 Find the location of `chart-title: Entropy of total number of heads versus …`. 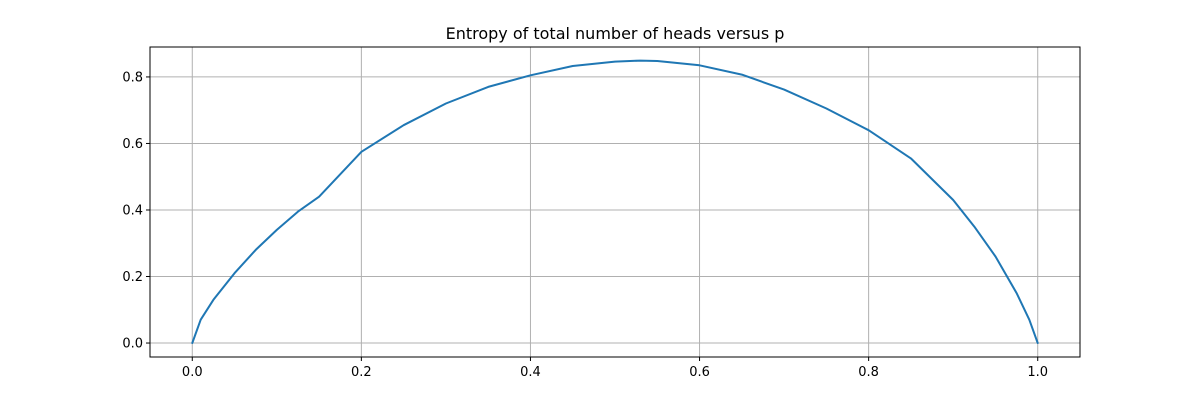

chart-title: Entropy of total number of heads versus … is located at coordinates (615, 33).